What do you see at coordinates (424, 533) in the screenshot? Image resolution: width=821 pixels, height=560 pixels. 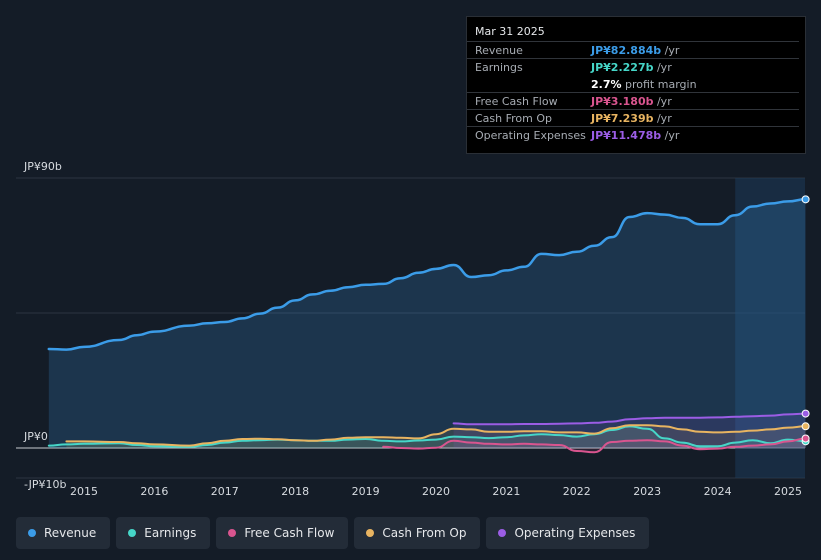 I see `legend-label: Cash From Op` at bounding box center [424, 533].